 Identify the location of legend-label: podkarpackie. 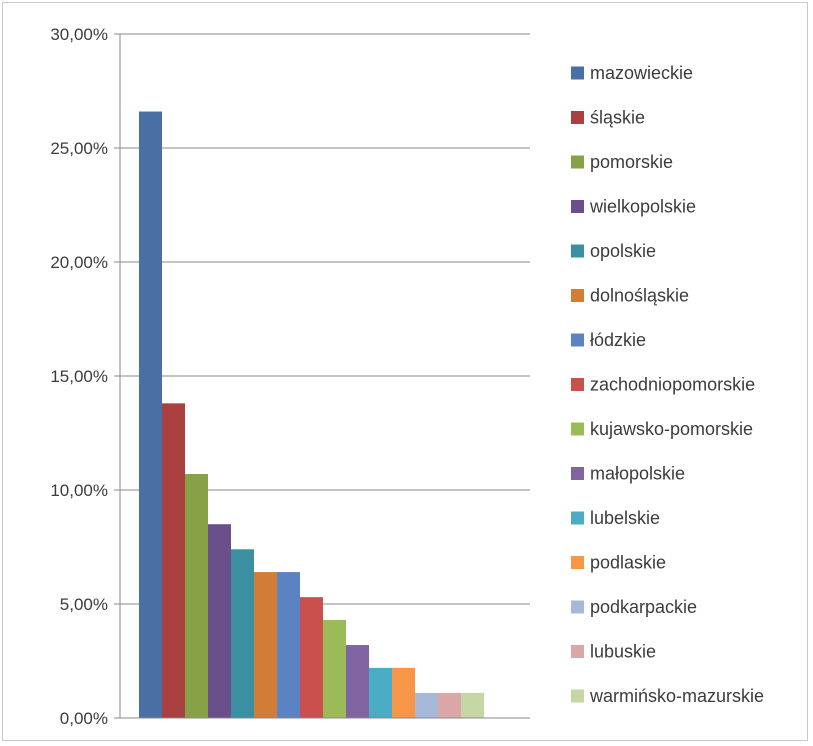
(643, 607).